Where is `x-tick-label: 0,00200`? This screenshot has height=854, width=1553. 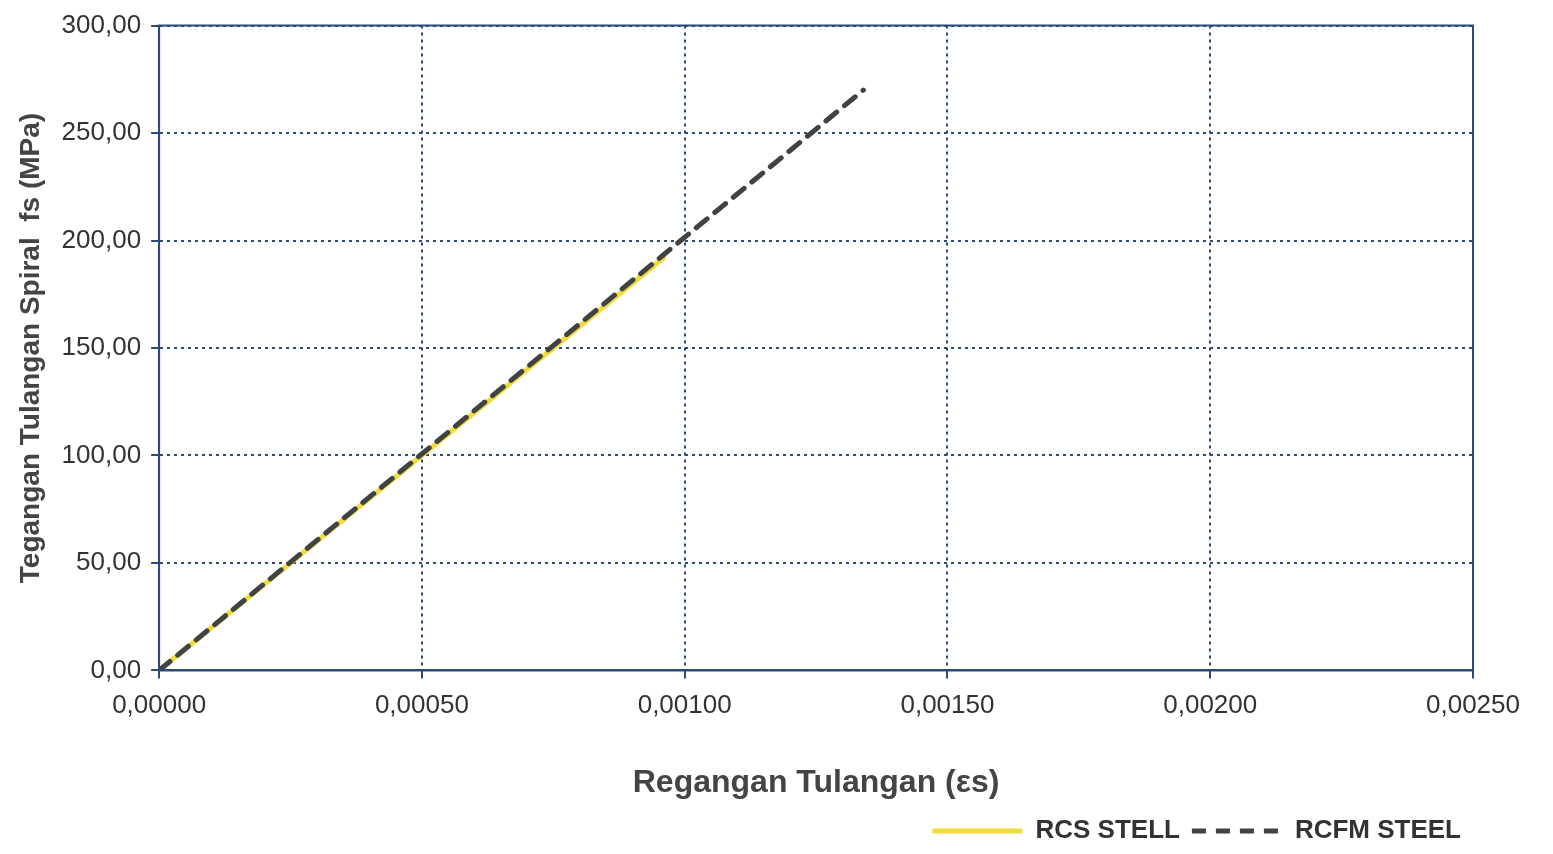 x-tick-label: 0,00200 is located at coordinates (1210, 704).